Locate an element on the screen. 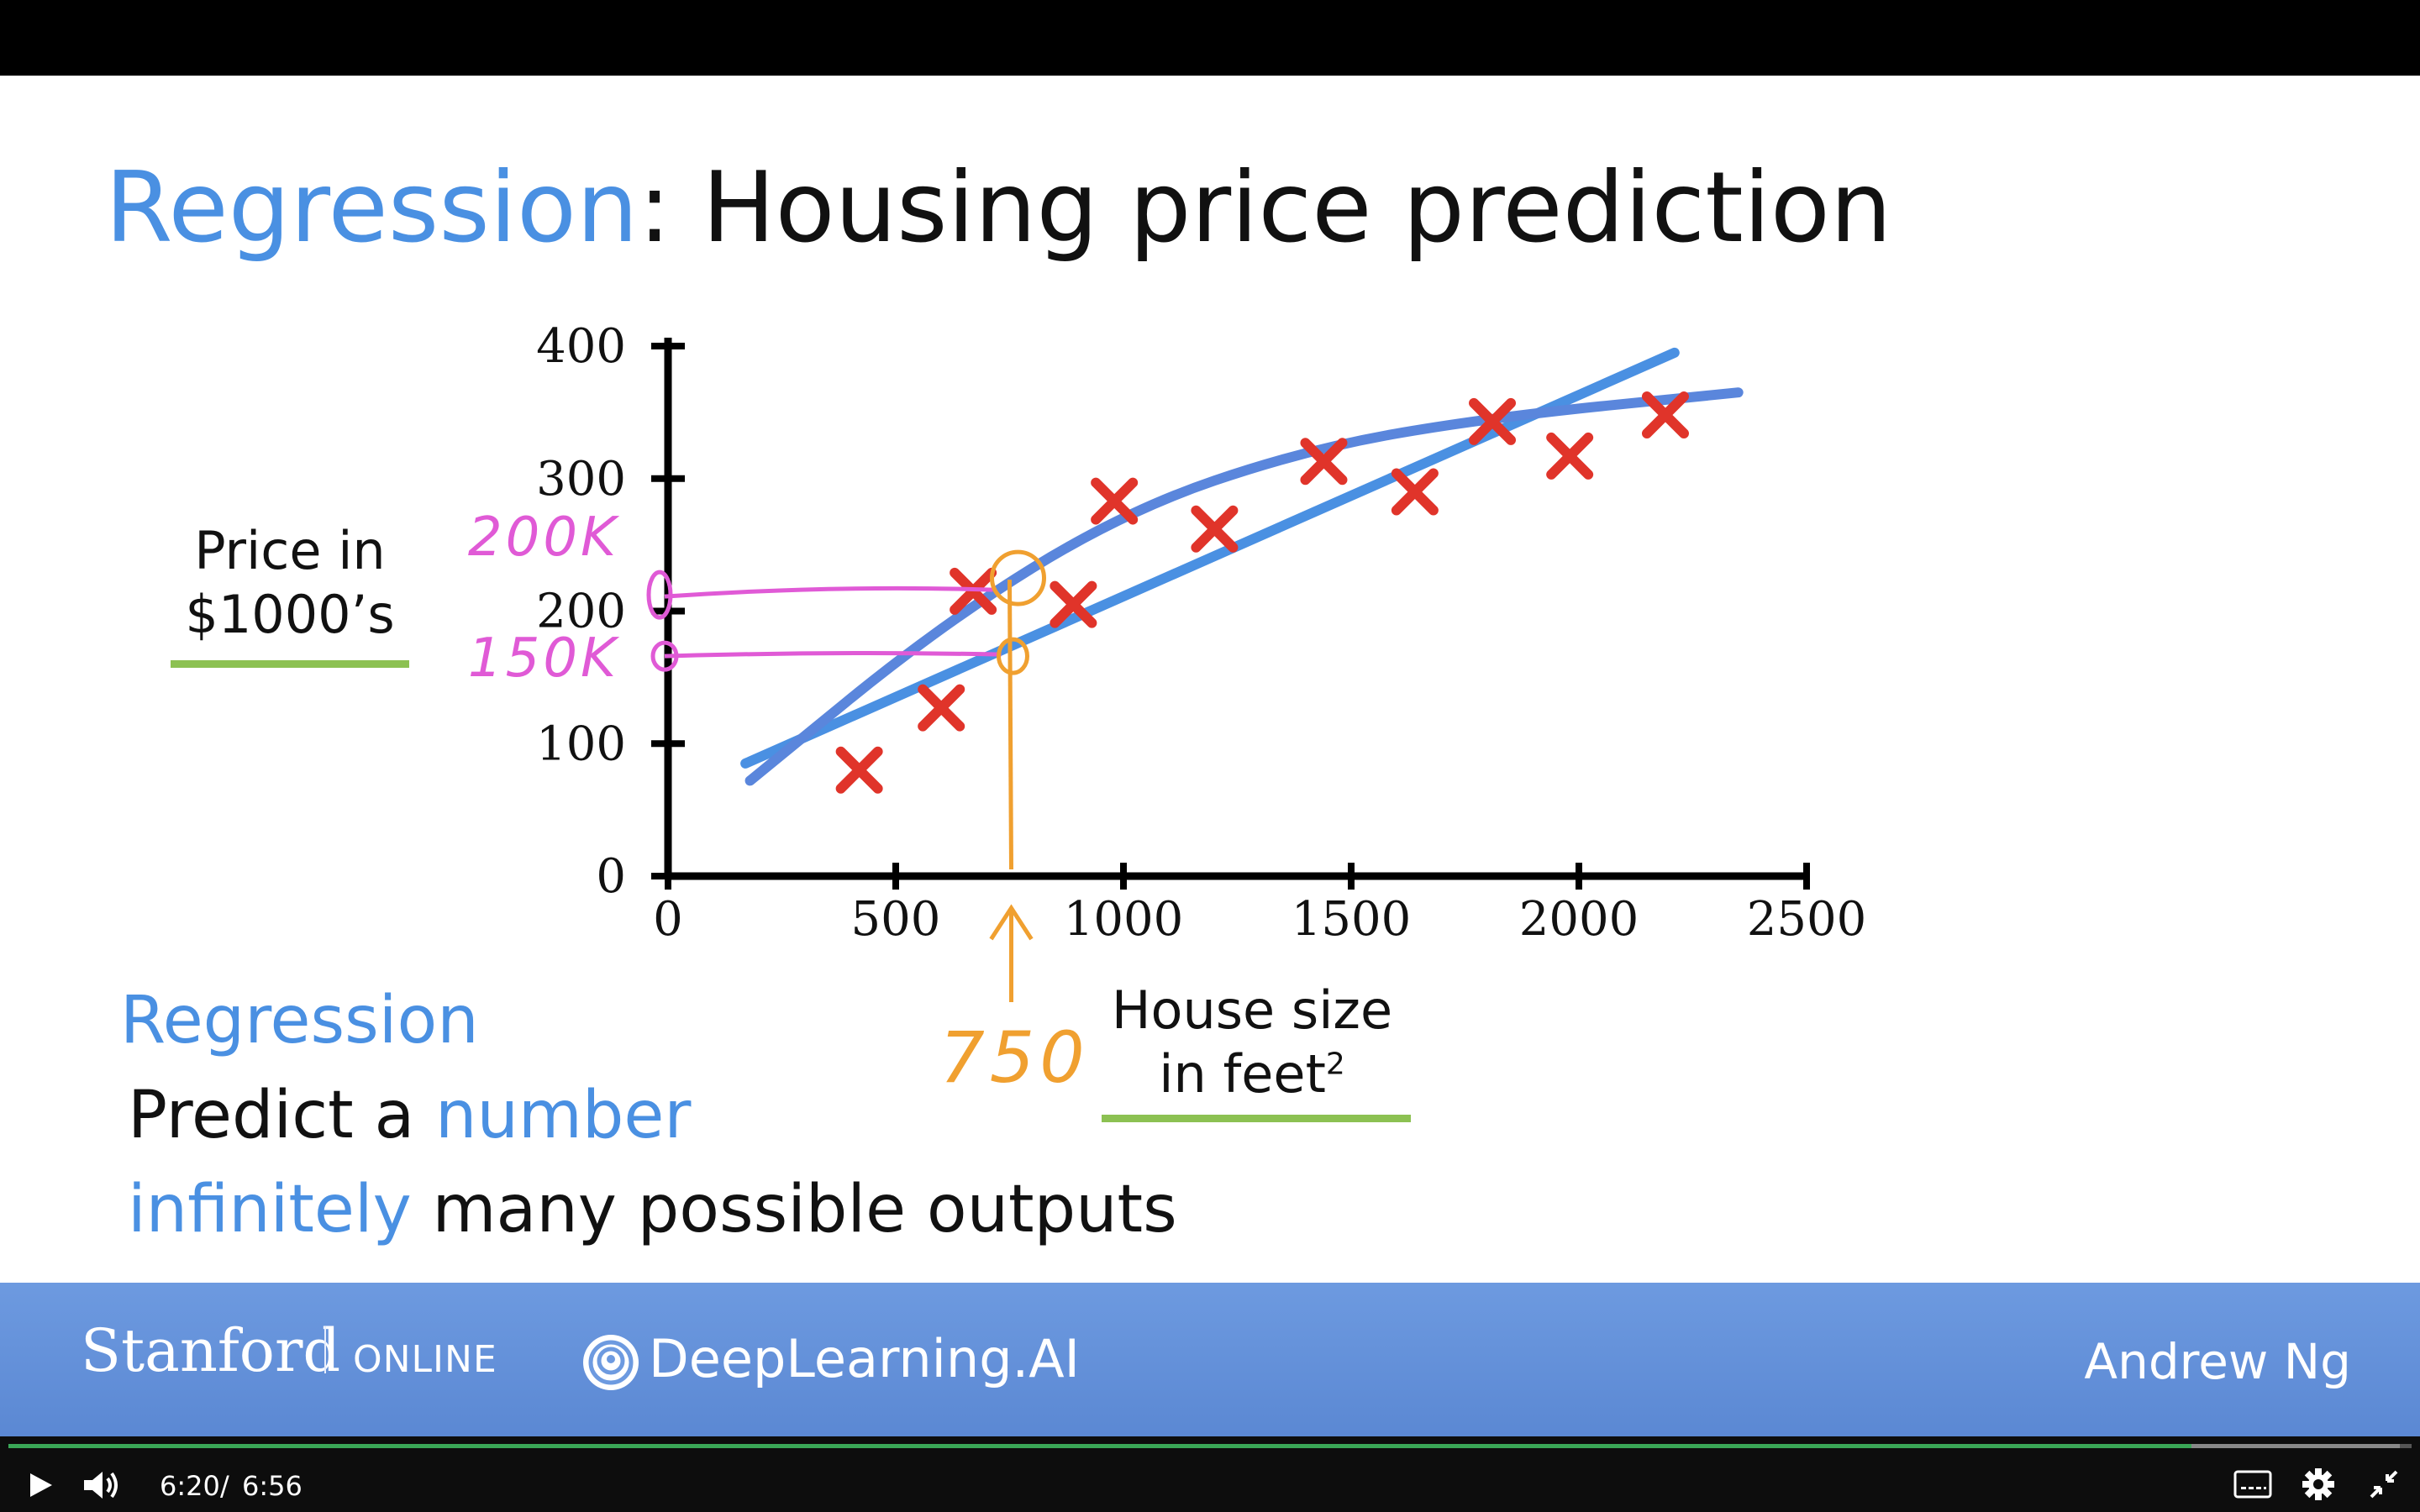 The image size is (2420, 1512). y-tick-label-300: 300 is located at coordinates (581, 479).